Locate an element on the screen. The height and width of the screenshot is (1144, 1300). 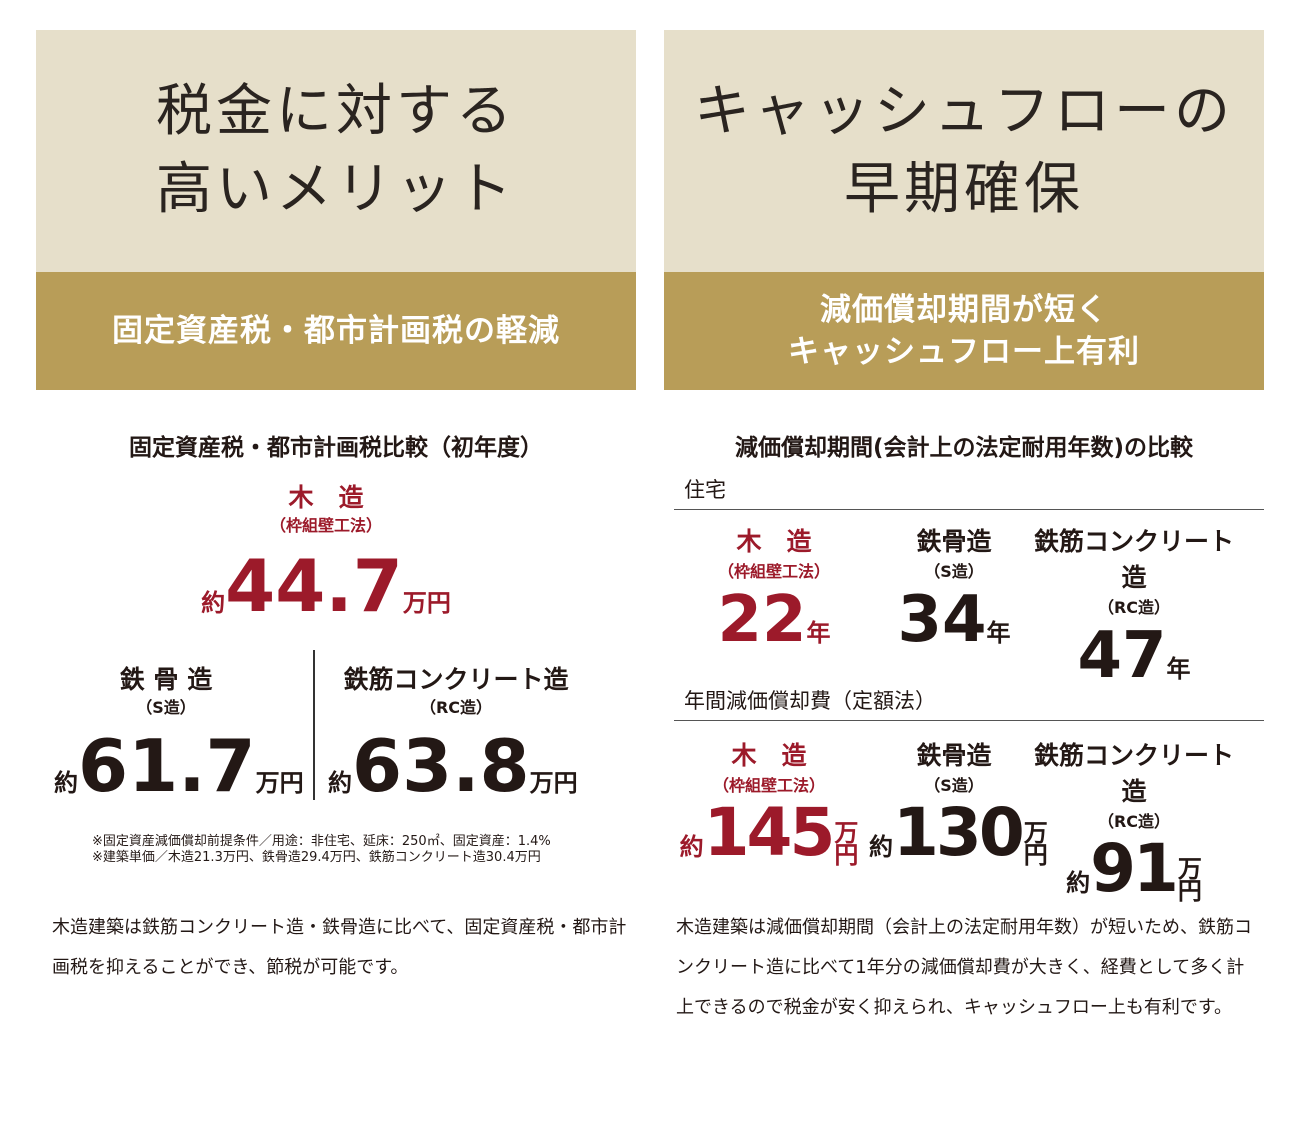
steel-label: 鉄 骨 造 is located at coordinates (166, 679).